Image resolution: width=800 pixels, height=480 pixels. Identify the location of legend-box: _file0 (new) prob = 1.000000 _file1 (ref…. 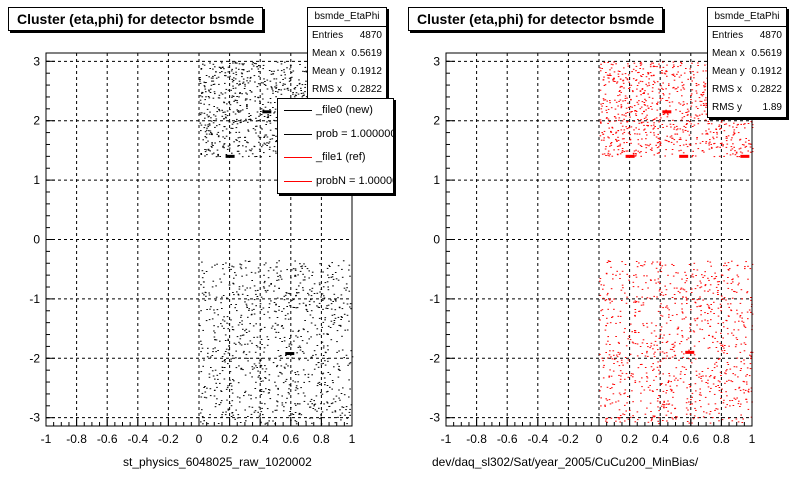
(335, 146).